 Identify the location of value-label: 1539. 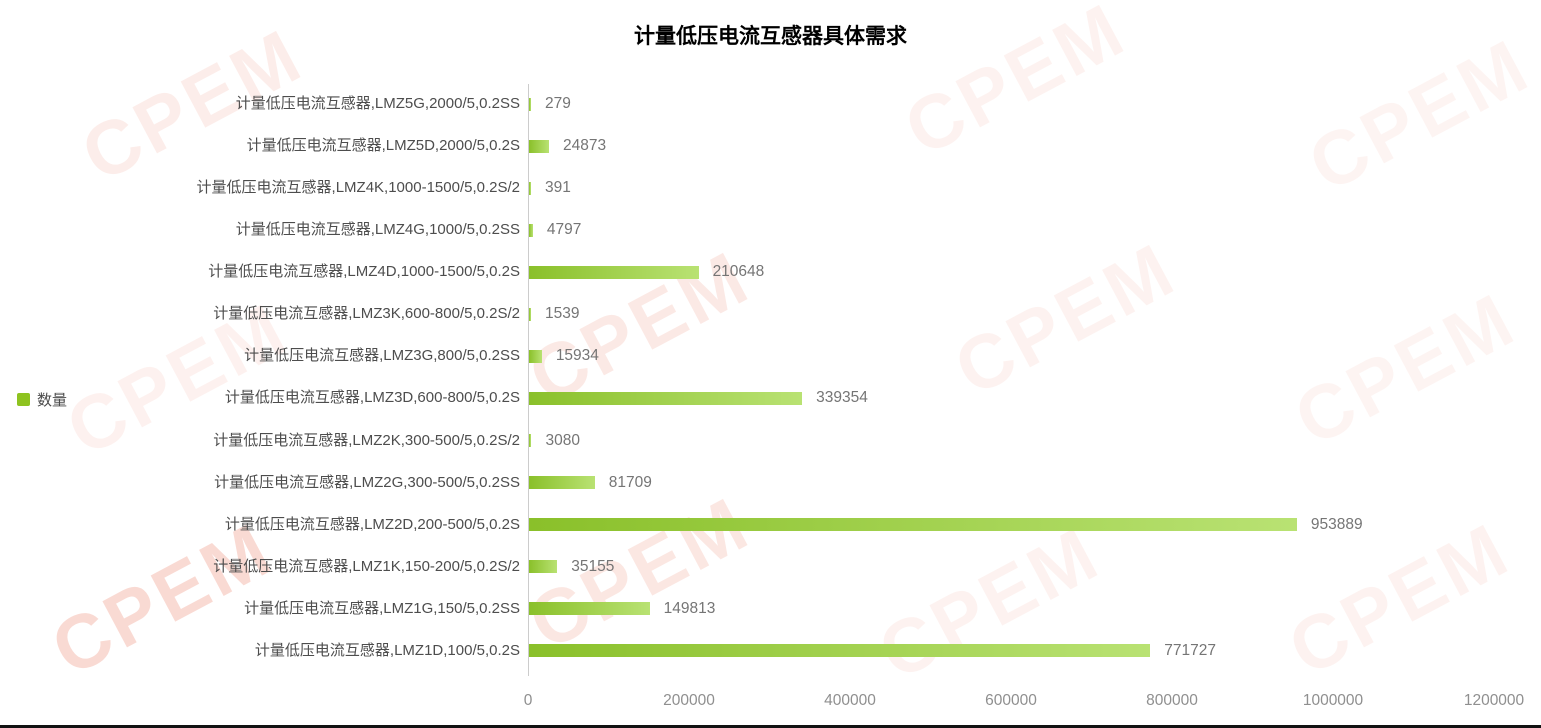
(562, 314).